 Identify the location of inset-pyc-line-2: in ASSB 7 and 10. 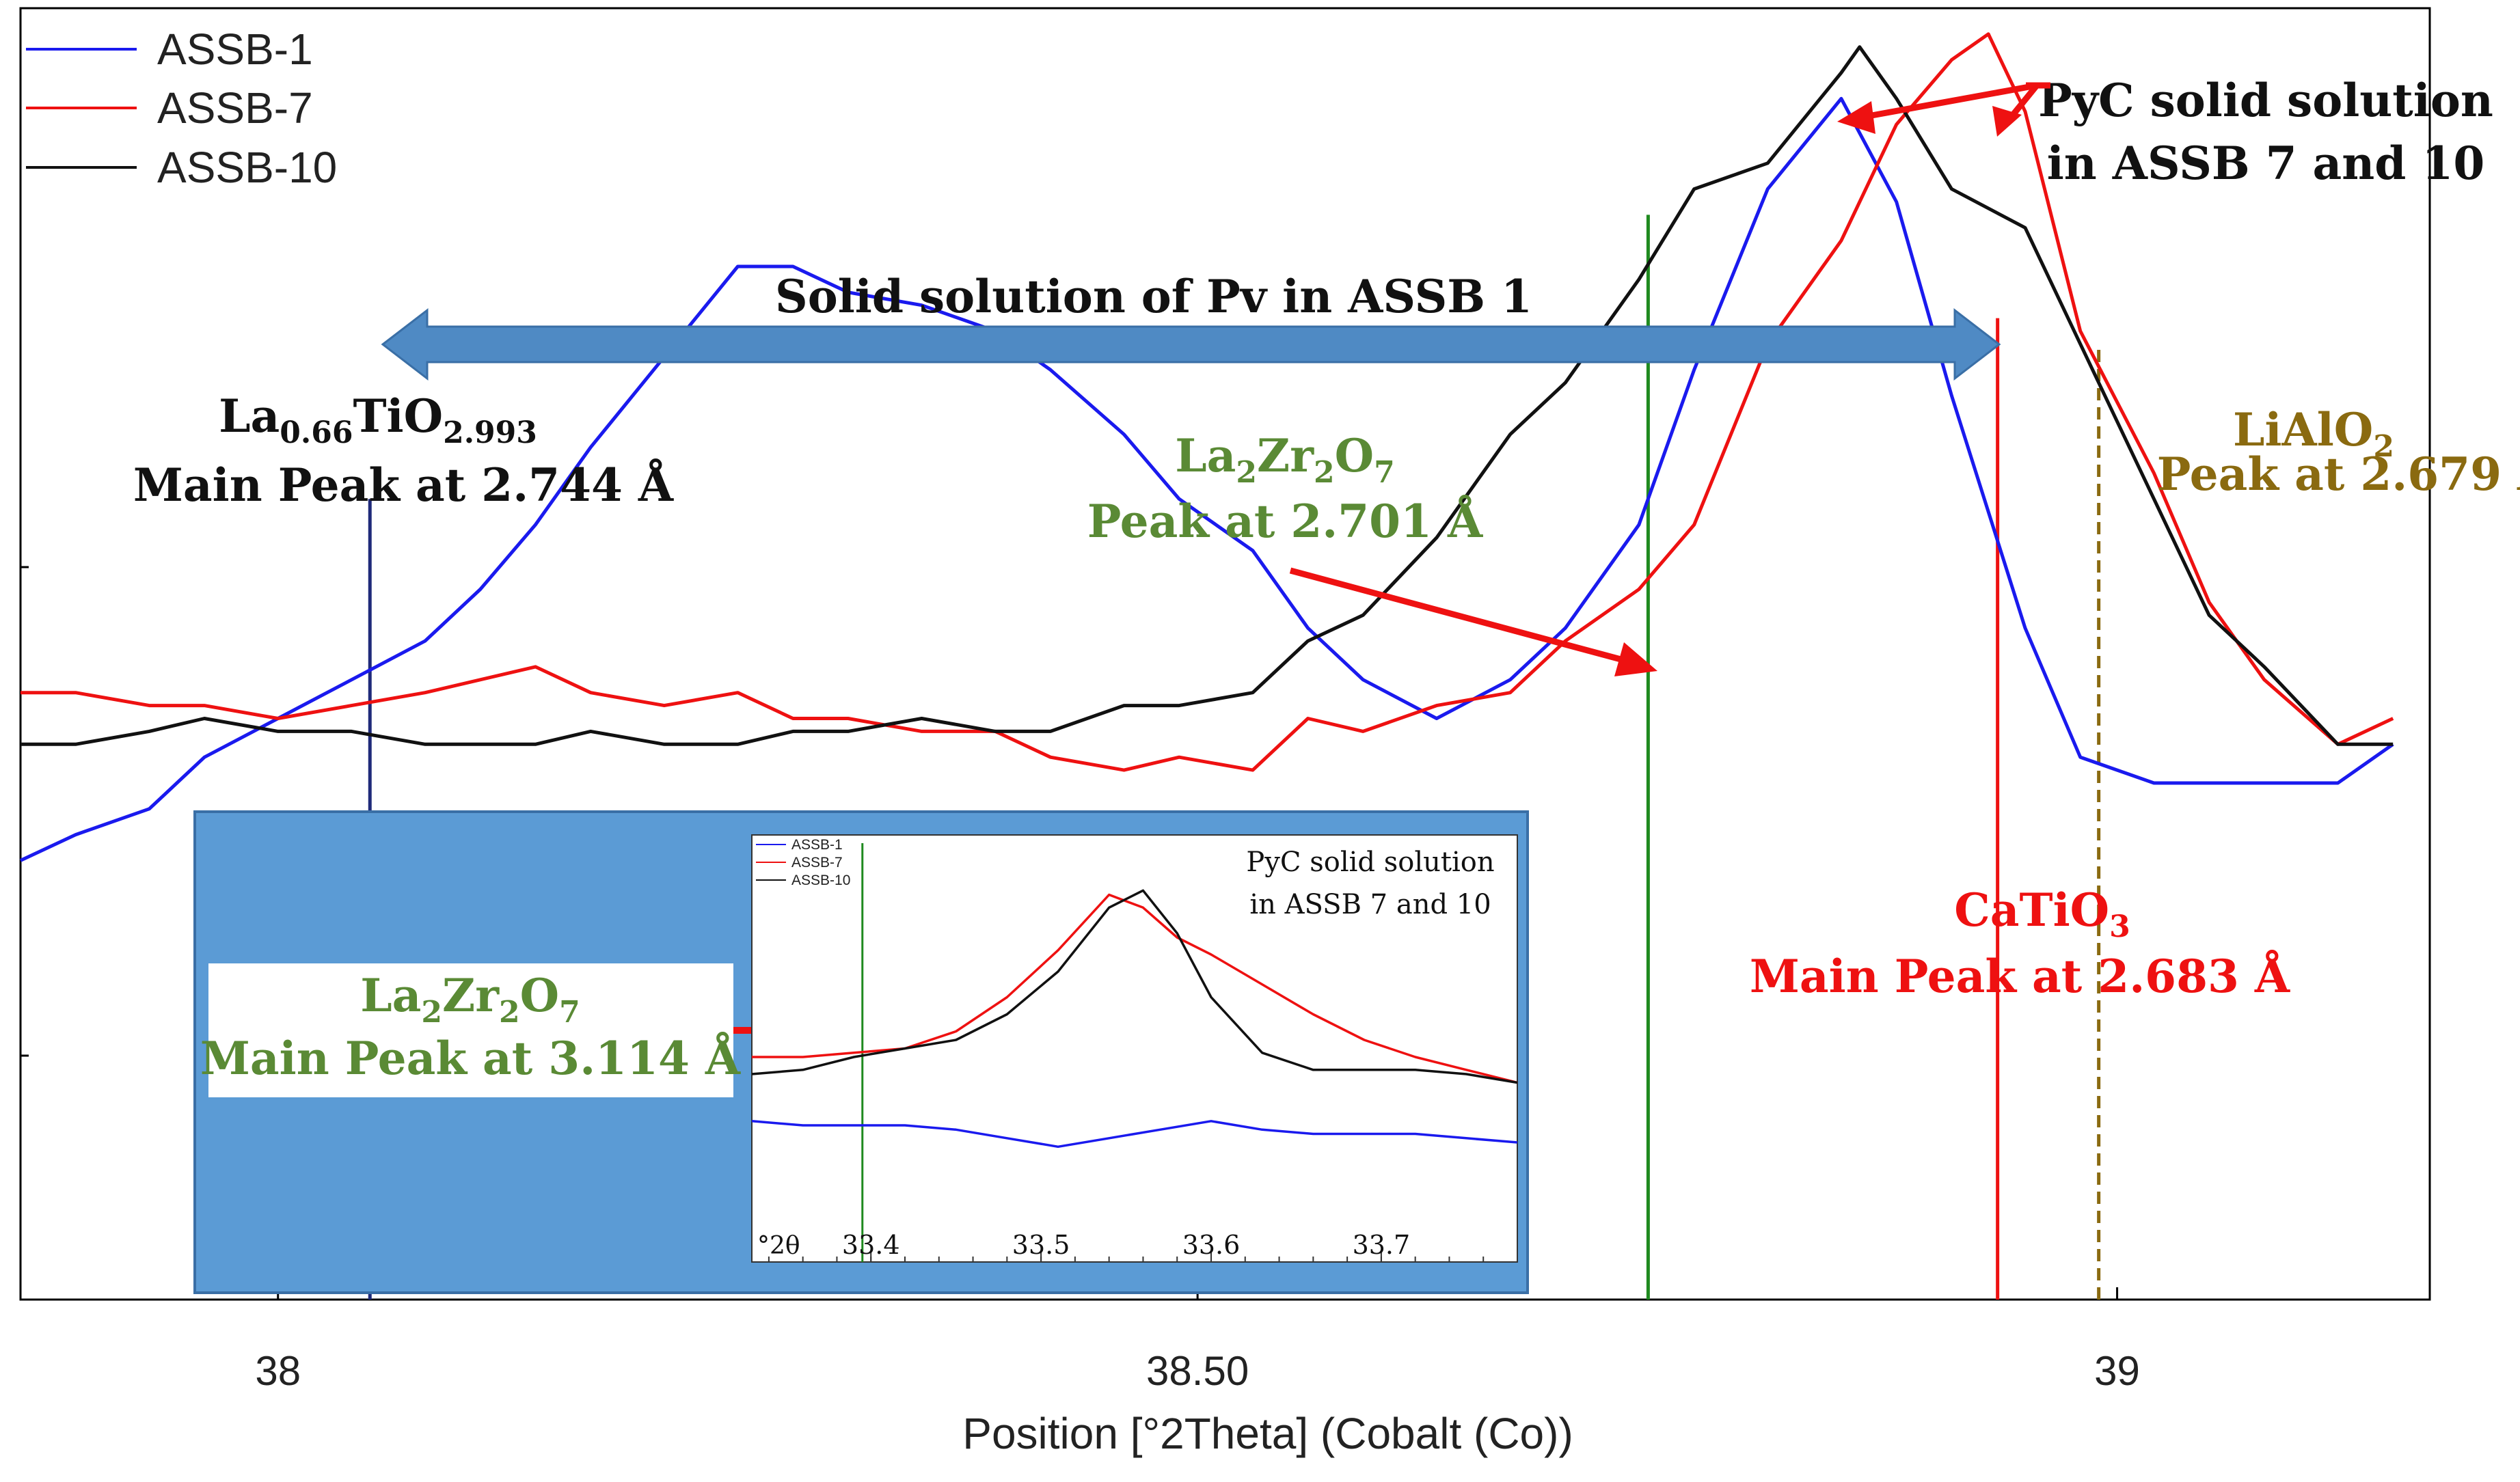
(1370, 905).